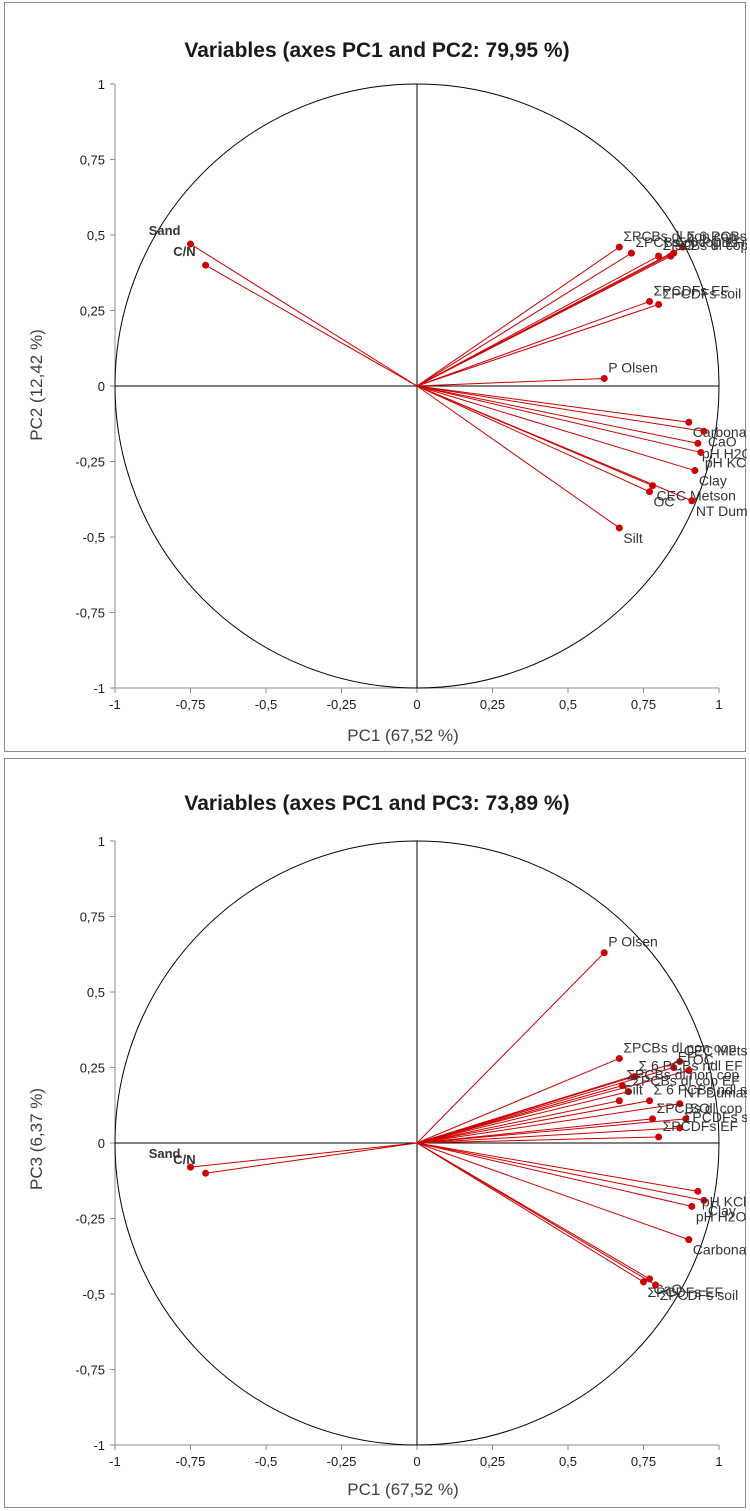 The height and width of the screenshot is (1511, 750). Describe the element at coordinates (101, 1143) in the screenshot. I see `y-tick-label: 0` at that location.